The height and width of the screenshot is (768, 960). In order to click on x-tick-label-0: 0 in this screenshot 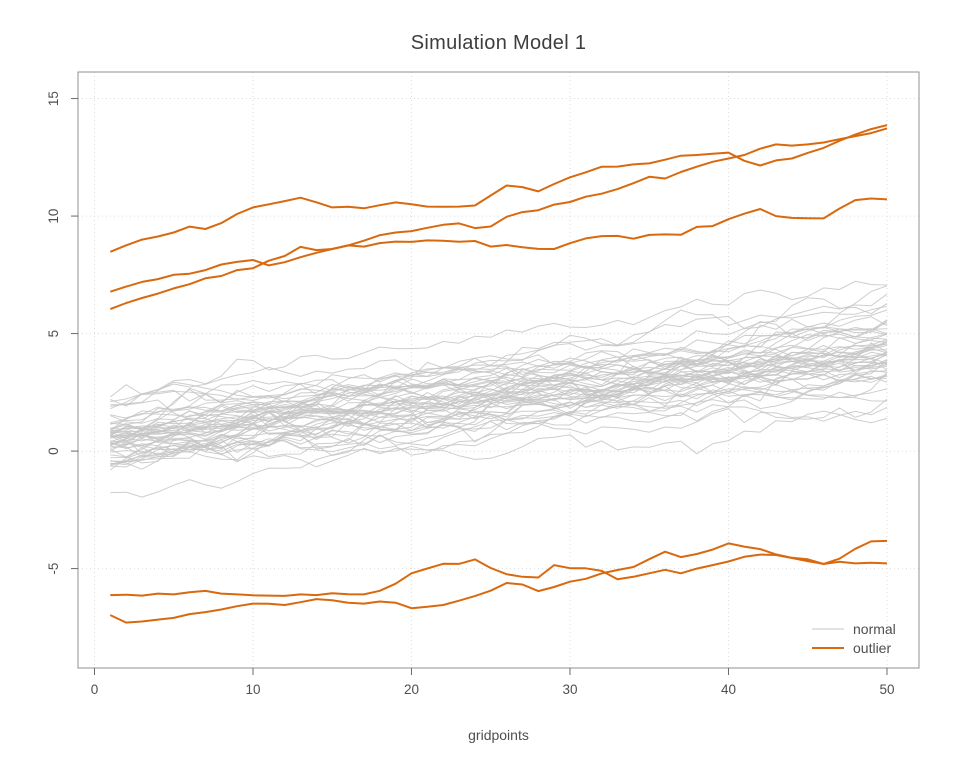, I will do `click(95, 689)`.